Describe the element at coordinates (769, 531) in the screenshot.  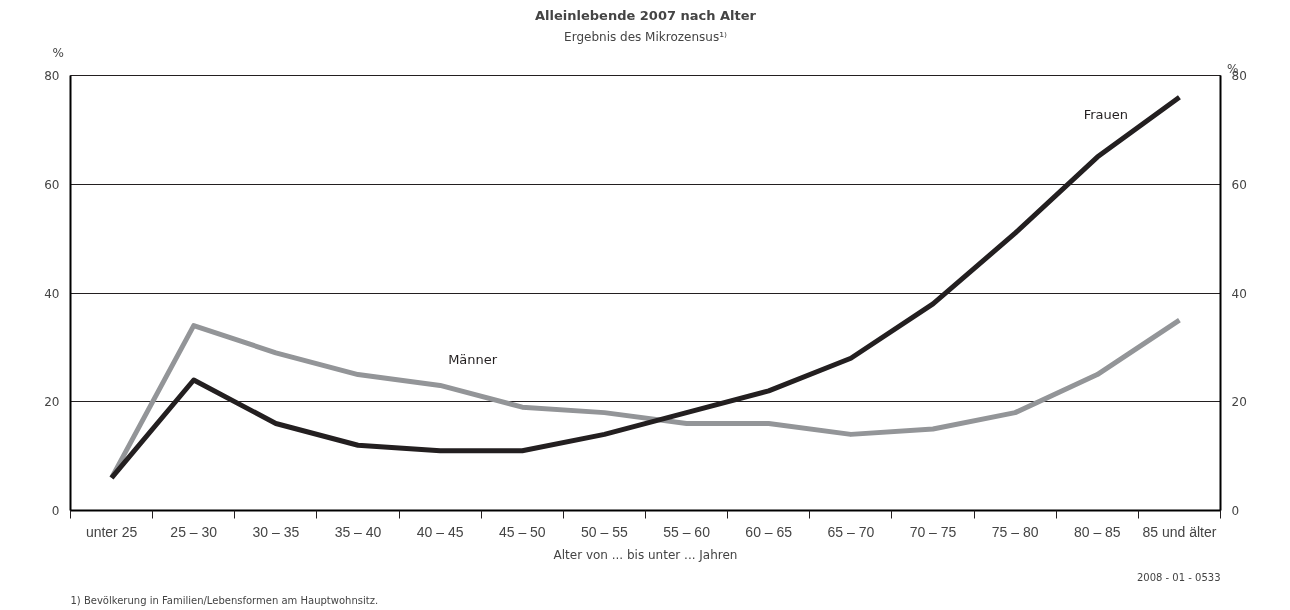
I see `x-tick-label: 60 – 65` at that location.